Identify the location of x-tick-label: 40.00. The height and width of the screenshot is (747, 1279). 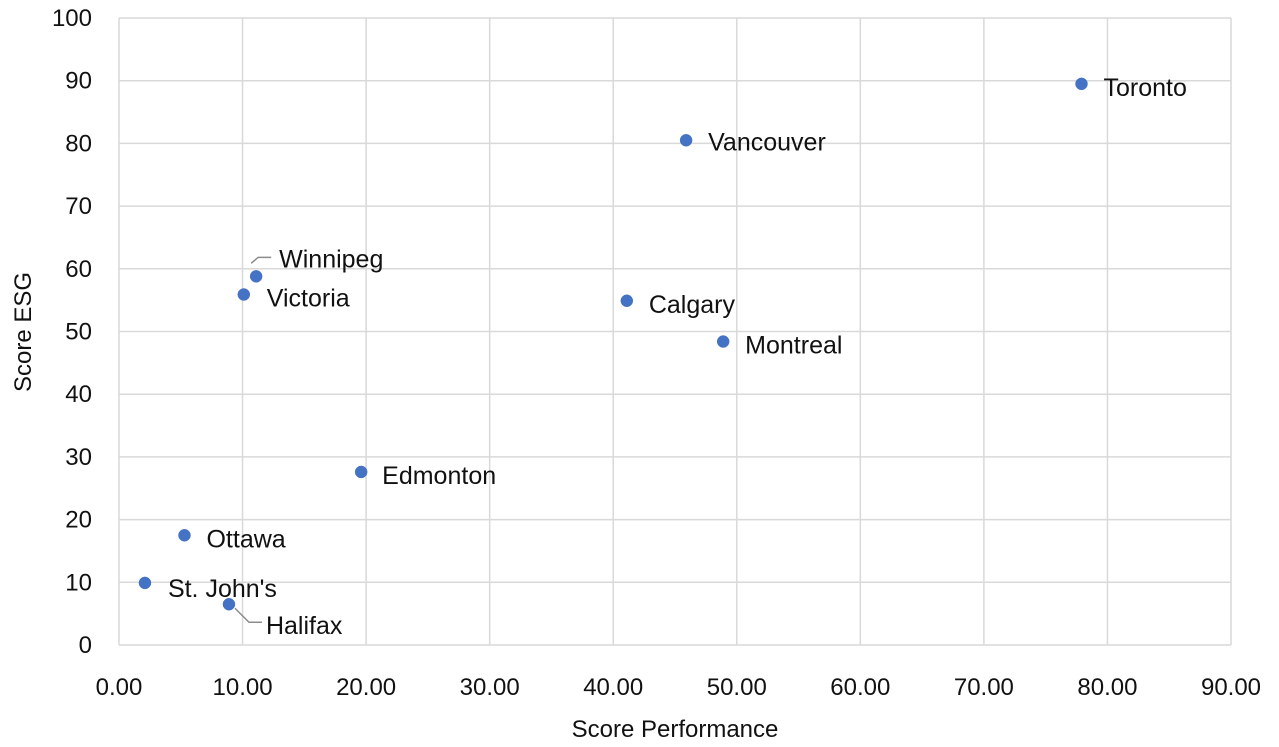
(613, 687).